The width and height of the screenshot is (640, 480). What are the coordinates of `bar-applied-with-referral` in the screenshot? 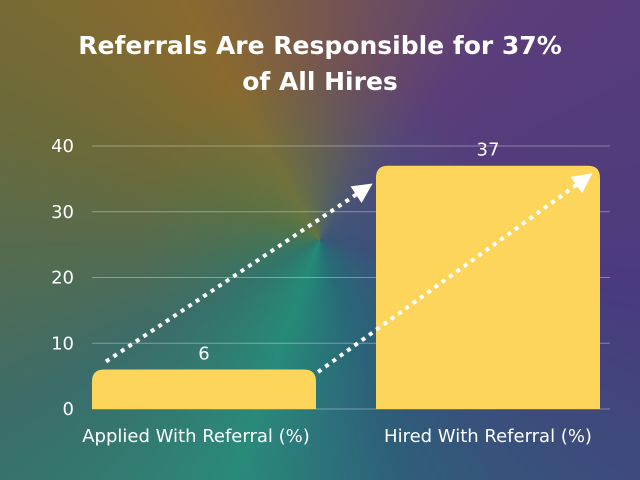 It's located at (204, 389).